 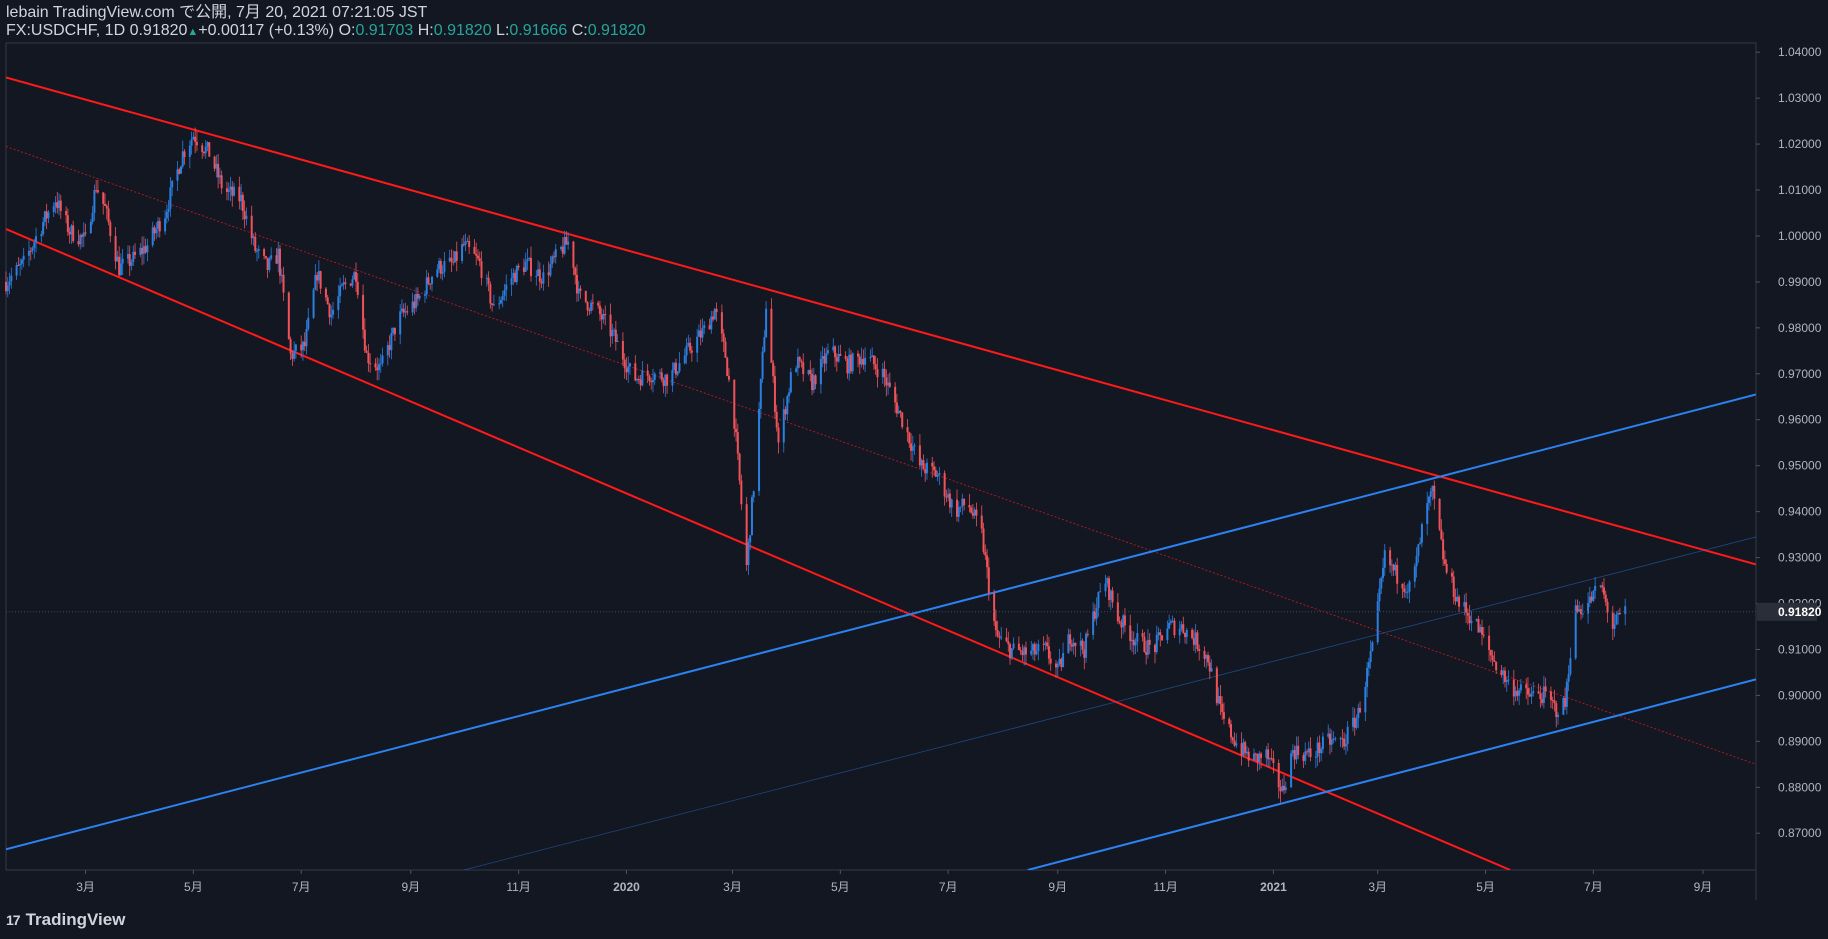 What do you see at coordinates (65, 920) in the screenshot?
I see `tradingview-logo: 17 TradingView` at bounding box center [65, 920].